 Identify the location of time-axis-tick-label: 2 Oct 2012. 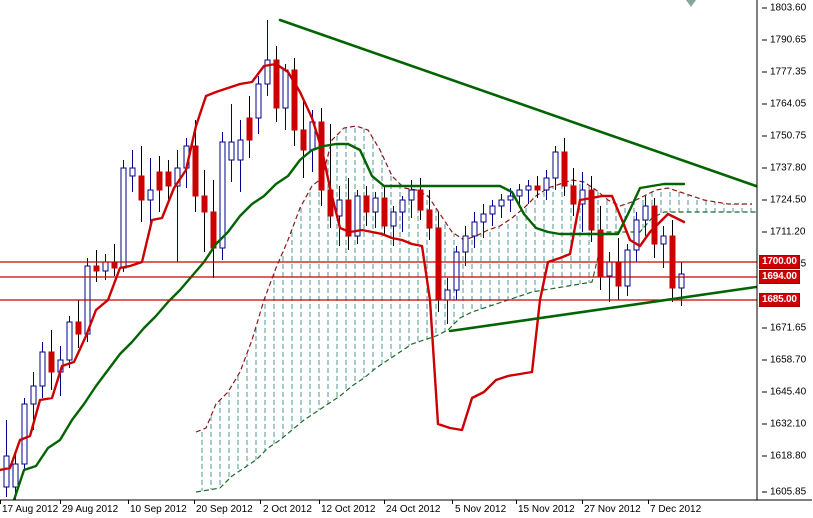
(287, 509).